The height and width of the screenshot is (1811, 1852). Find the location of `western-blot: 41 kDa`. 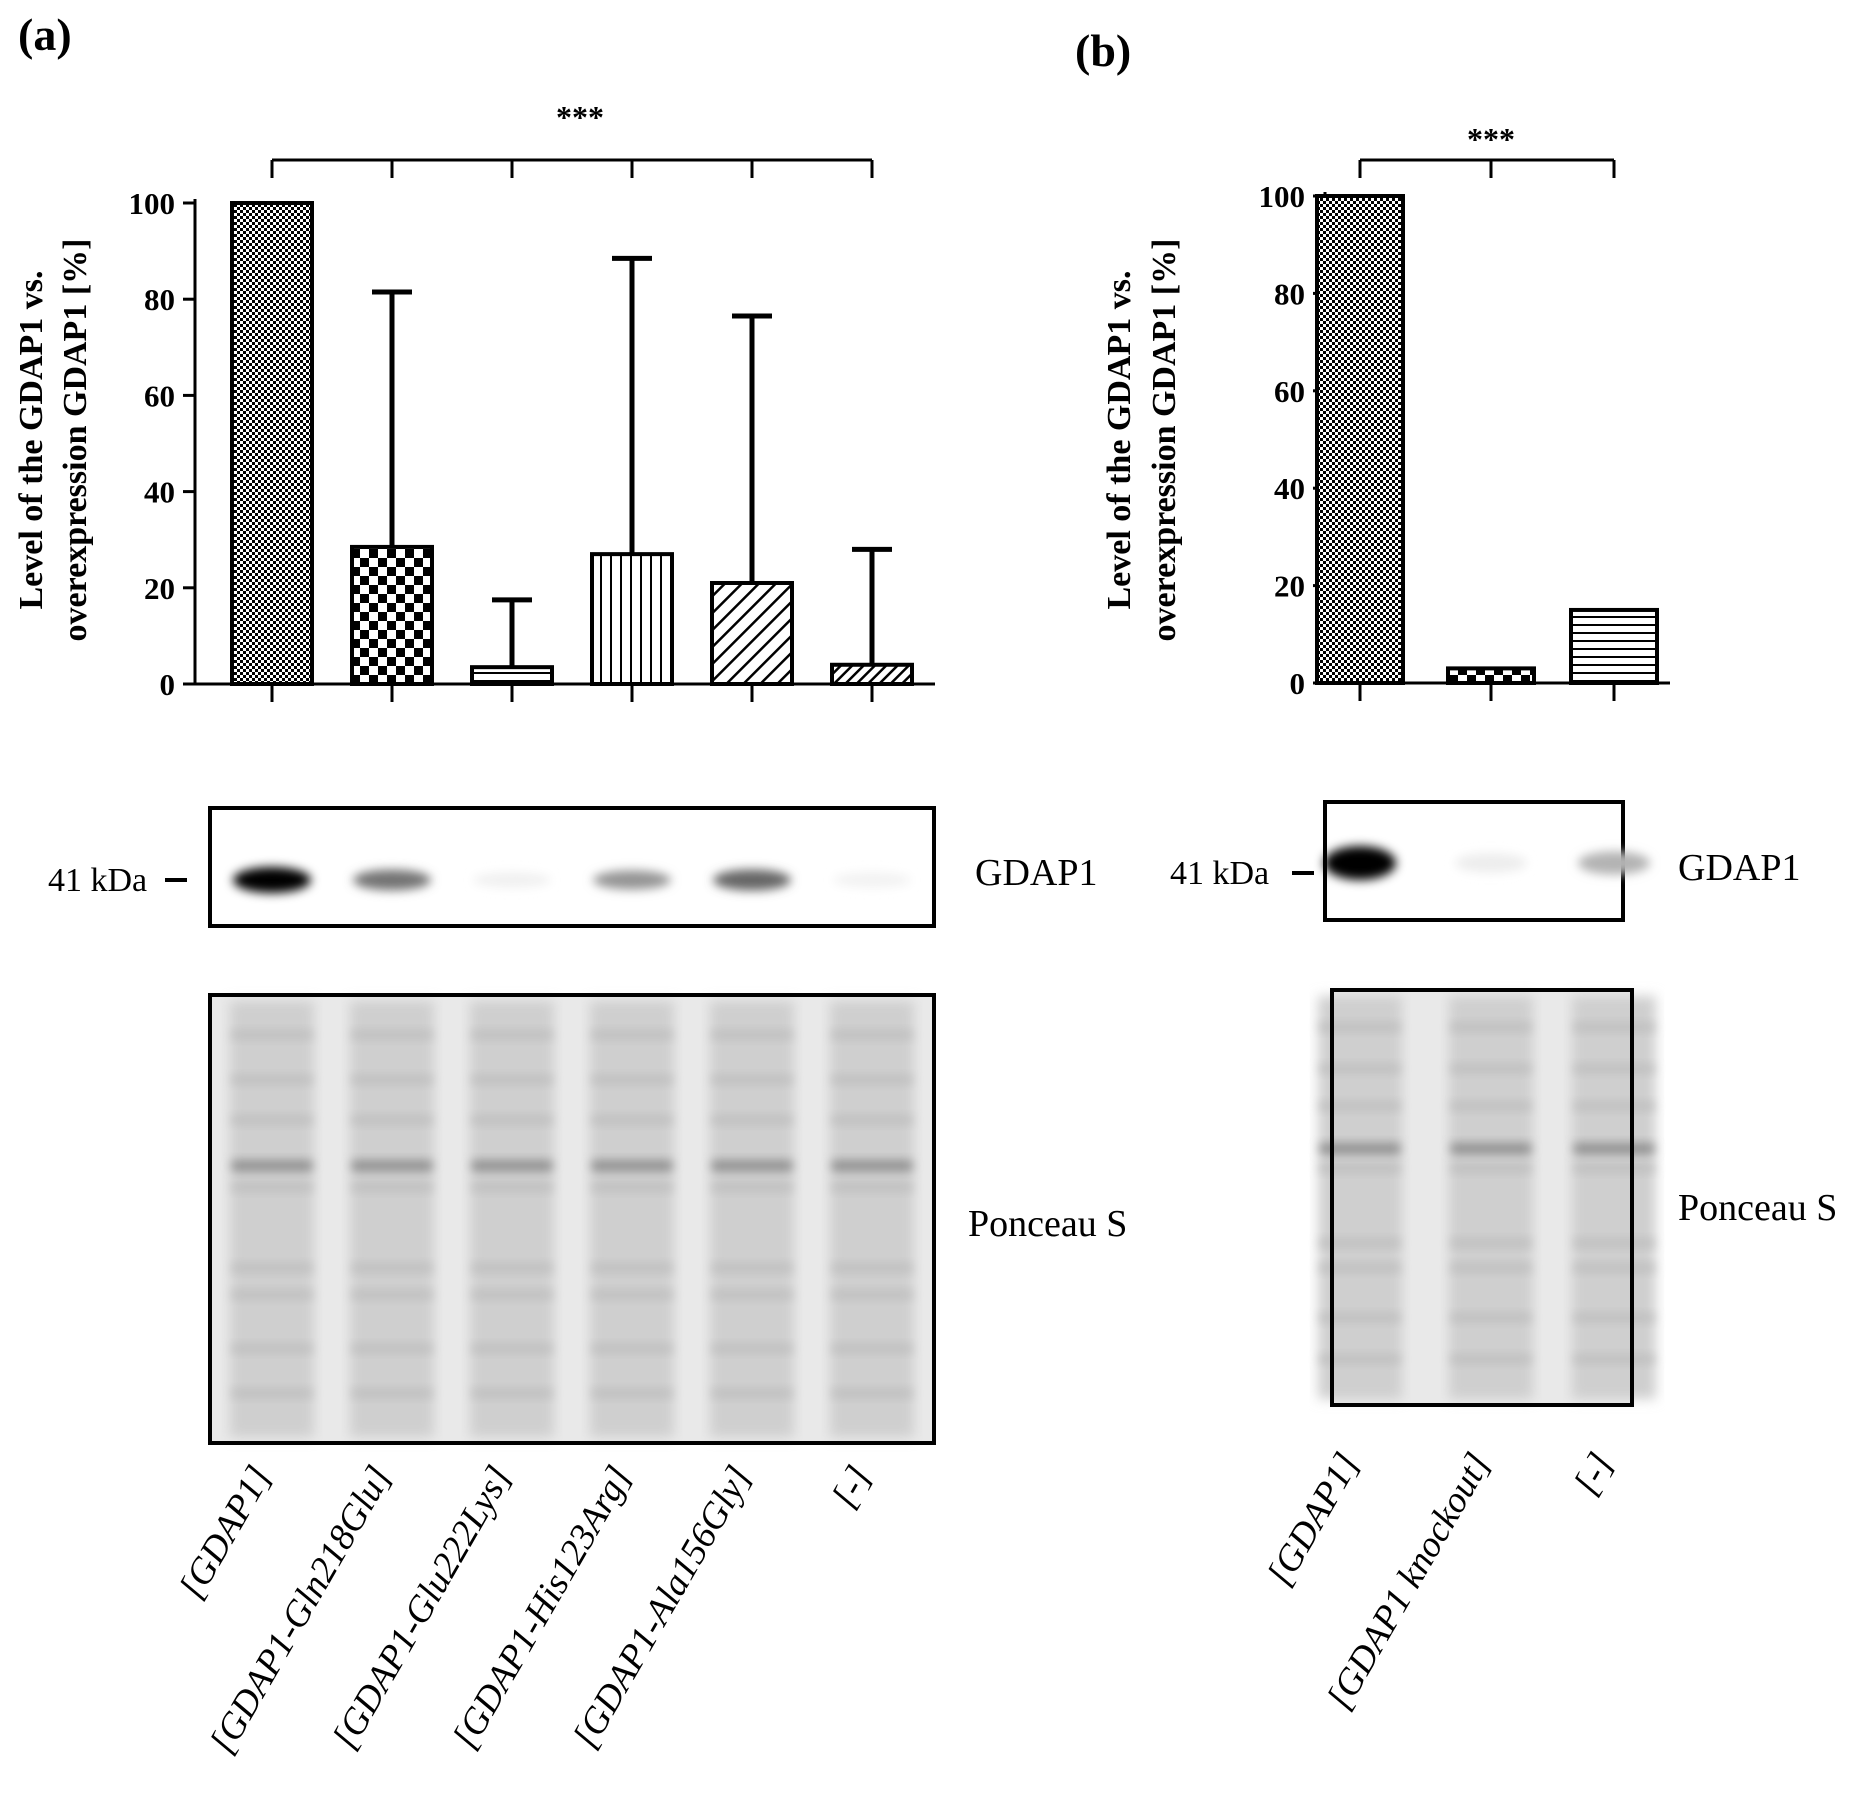

western-blot: 41 kDa is located at coordinates (1413, 1103).